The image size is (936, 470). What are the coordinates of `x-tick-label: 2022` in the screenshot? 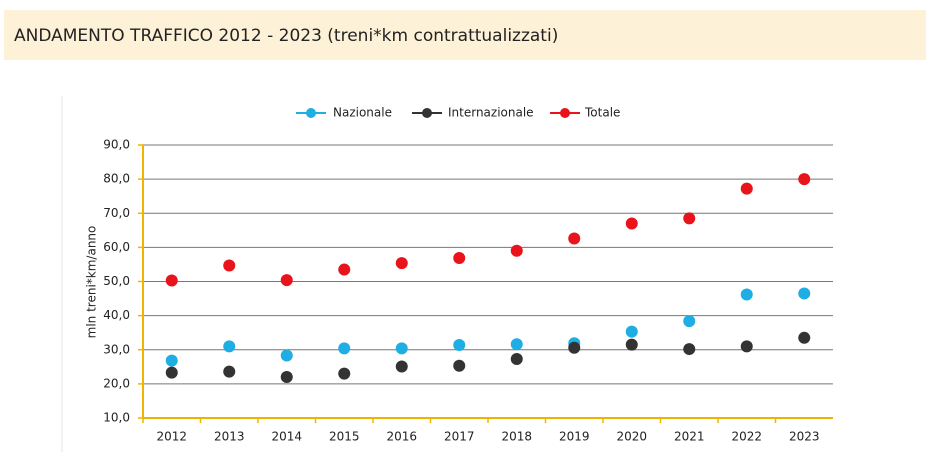 It's located at (746, 437).